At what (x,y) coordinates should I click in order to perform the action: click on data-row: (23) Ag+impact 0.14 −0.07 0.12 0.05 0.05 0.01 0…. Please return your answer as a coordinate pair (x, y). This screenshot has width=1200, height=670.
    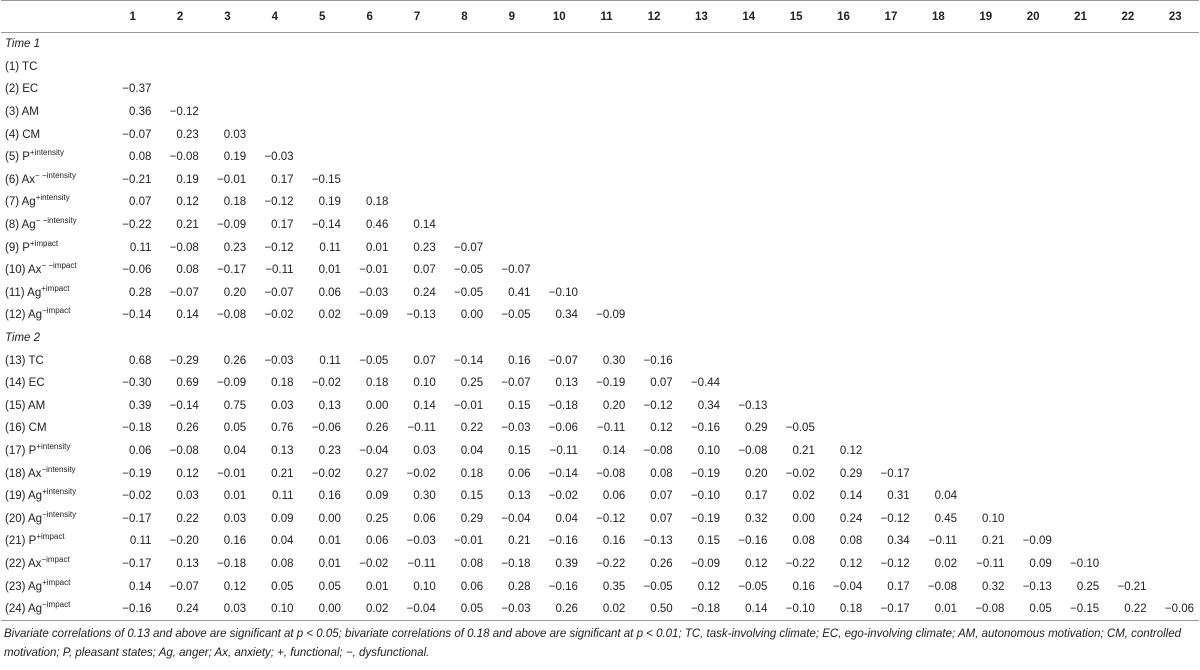
    Looking at the image, I should click on (600, 586).